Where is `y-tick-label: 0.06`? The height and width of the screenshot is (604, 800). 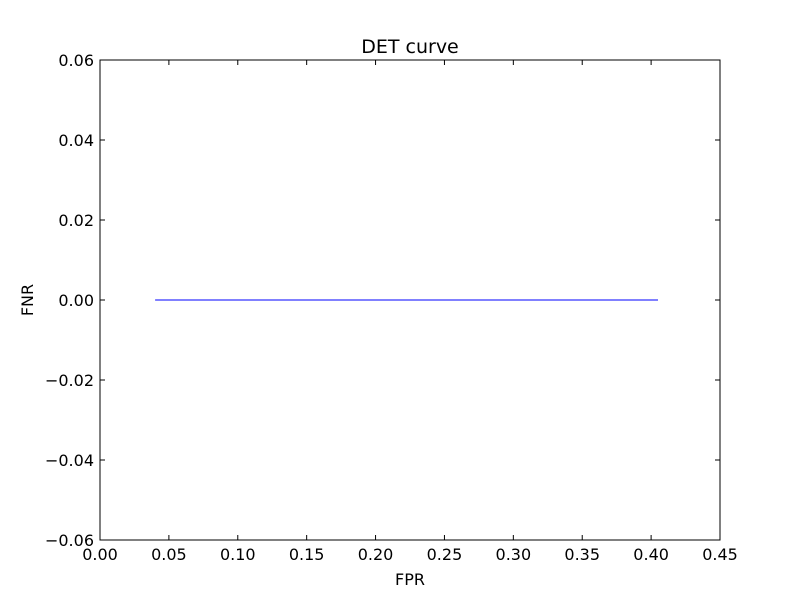 y-tick-label: 0.06 is located at coordinates (76, 60).